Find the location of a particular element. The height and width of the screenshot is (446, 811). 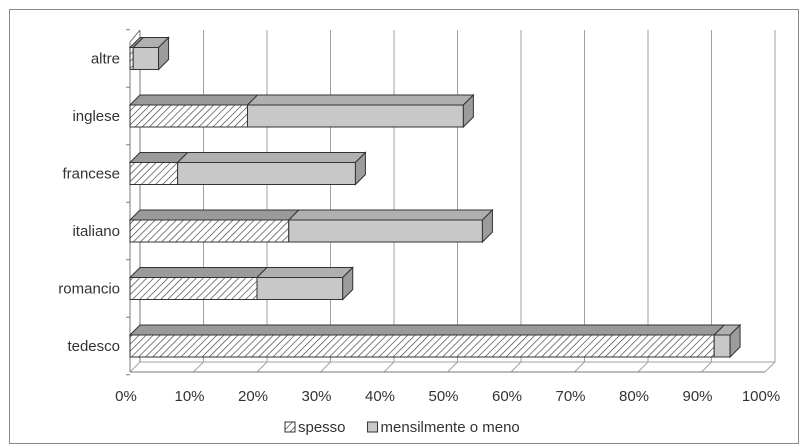

legend: spesso mensilmente o meno is located at coordinates (402, 427).